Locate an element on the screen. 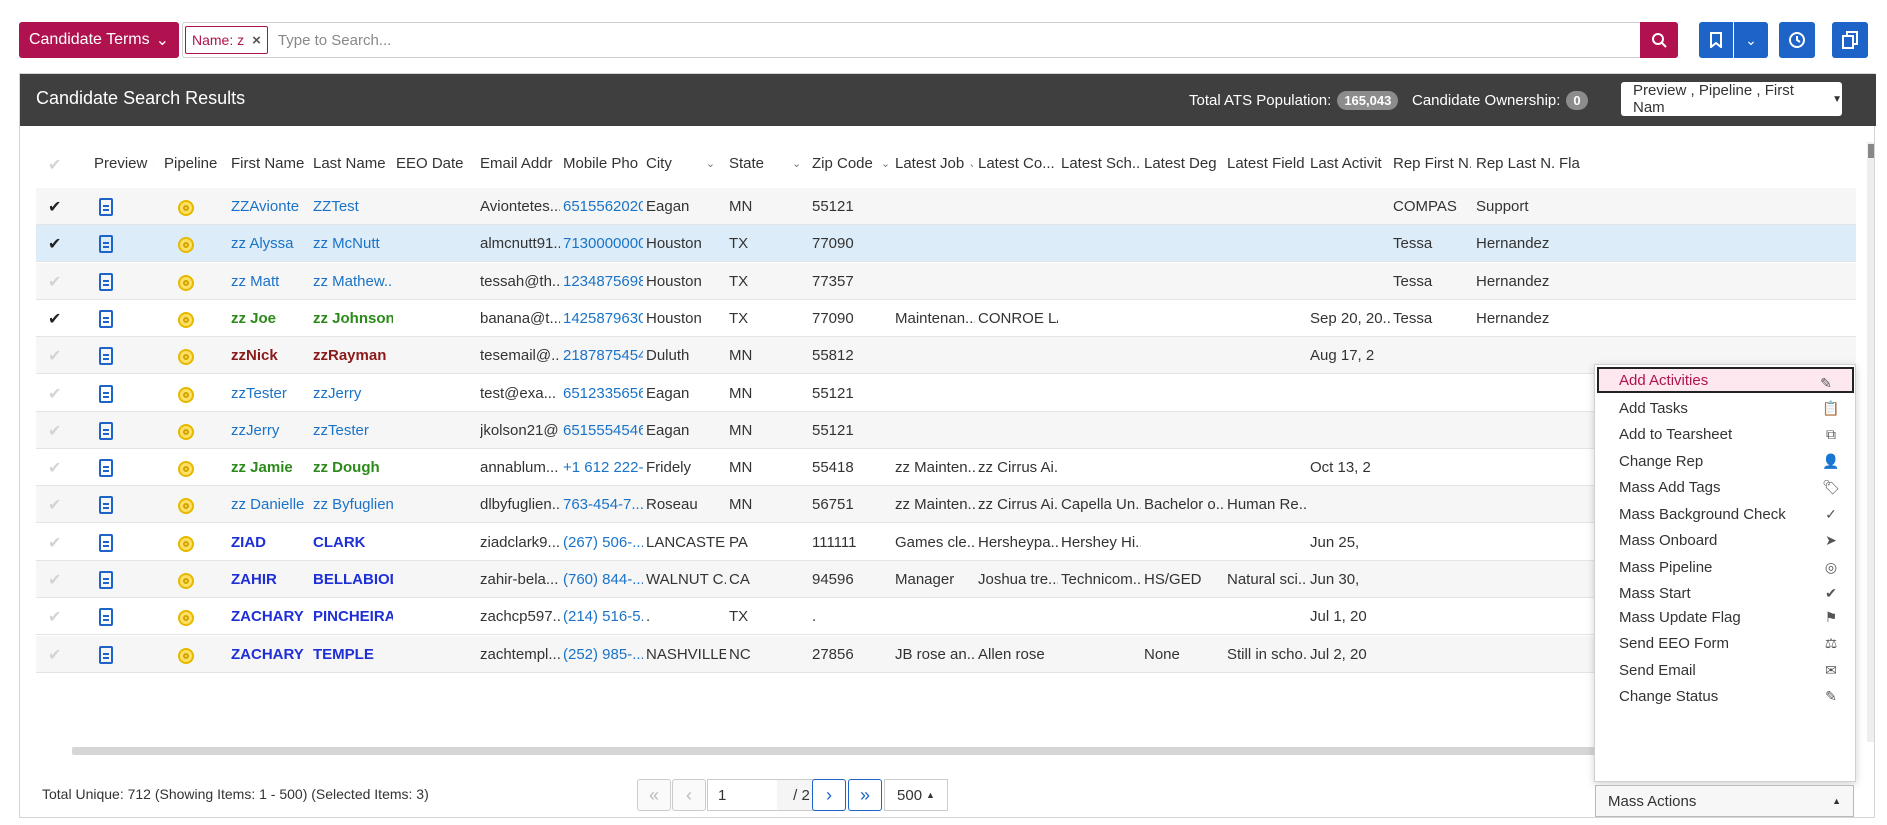 The width and height of the screenshot is (1887, 825). phone-link: 2187875454 is located at coordinates (603, 356).